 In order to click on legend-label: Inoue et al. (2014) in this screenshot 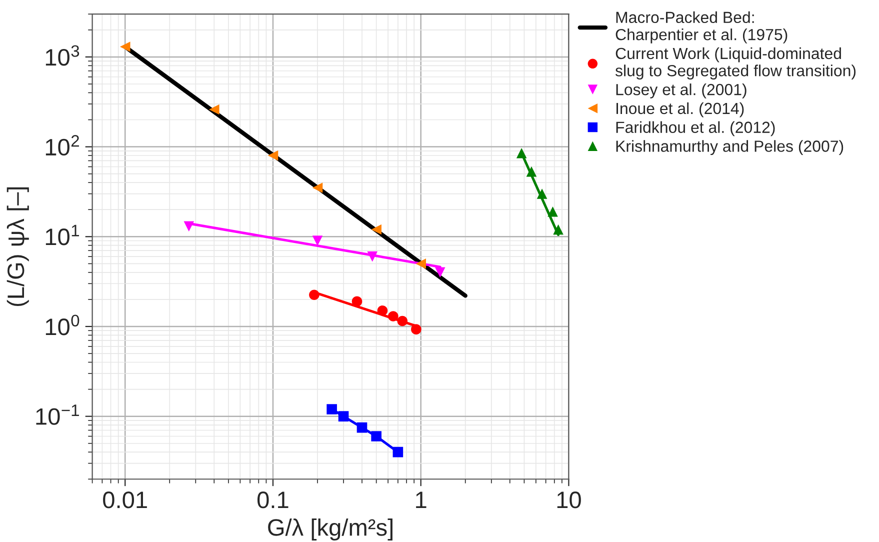, I will do `click(680, 110)`.